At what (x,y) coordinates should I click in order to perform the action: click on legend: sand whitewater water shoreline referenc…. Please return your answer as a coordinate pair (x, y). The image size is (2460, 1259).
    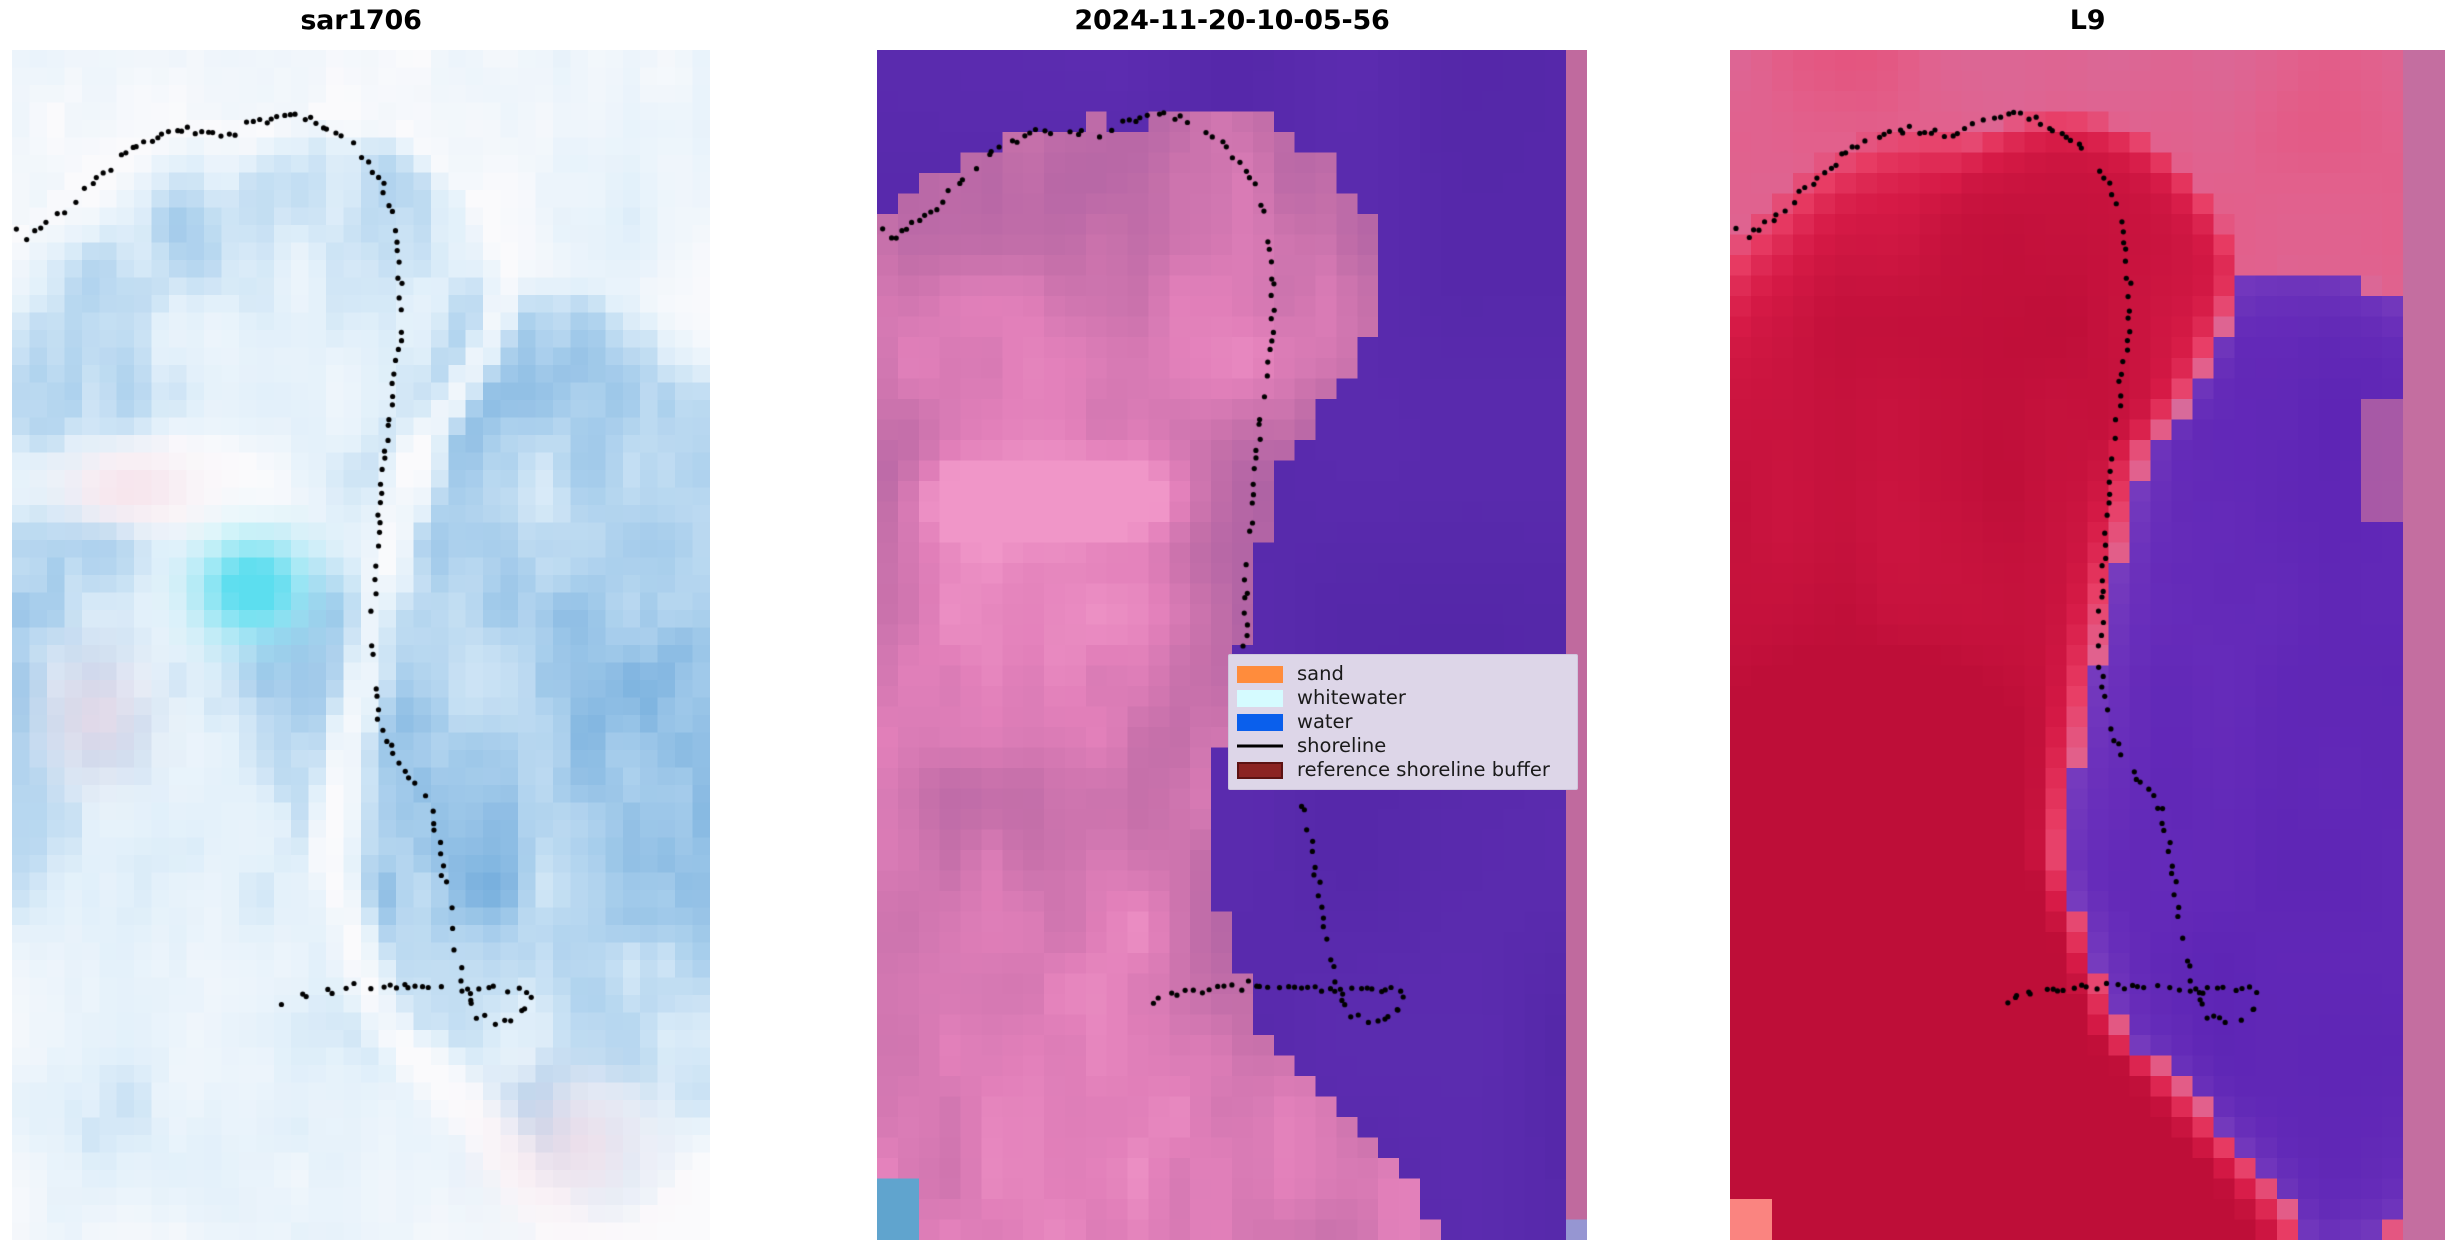
    Looking at the image, I should click on (1403, 722).